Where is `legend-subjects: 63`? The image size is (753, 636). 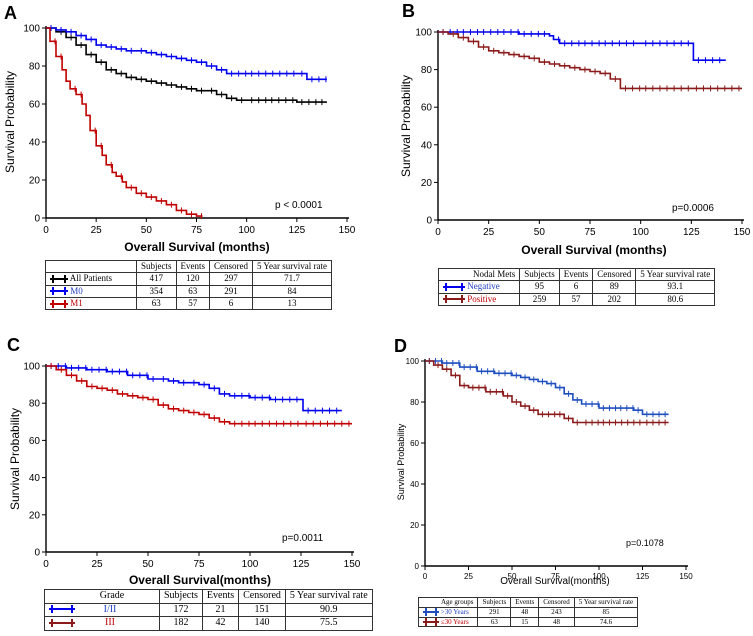
legend-subjects: 63 is located at coordinates (494, 622).